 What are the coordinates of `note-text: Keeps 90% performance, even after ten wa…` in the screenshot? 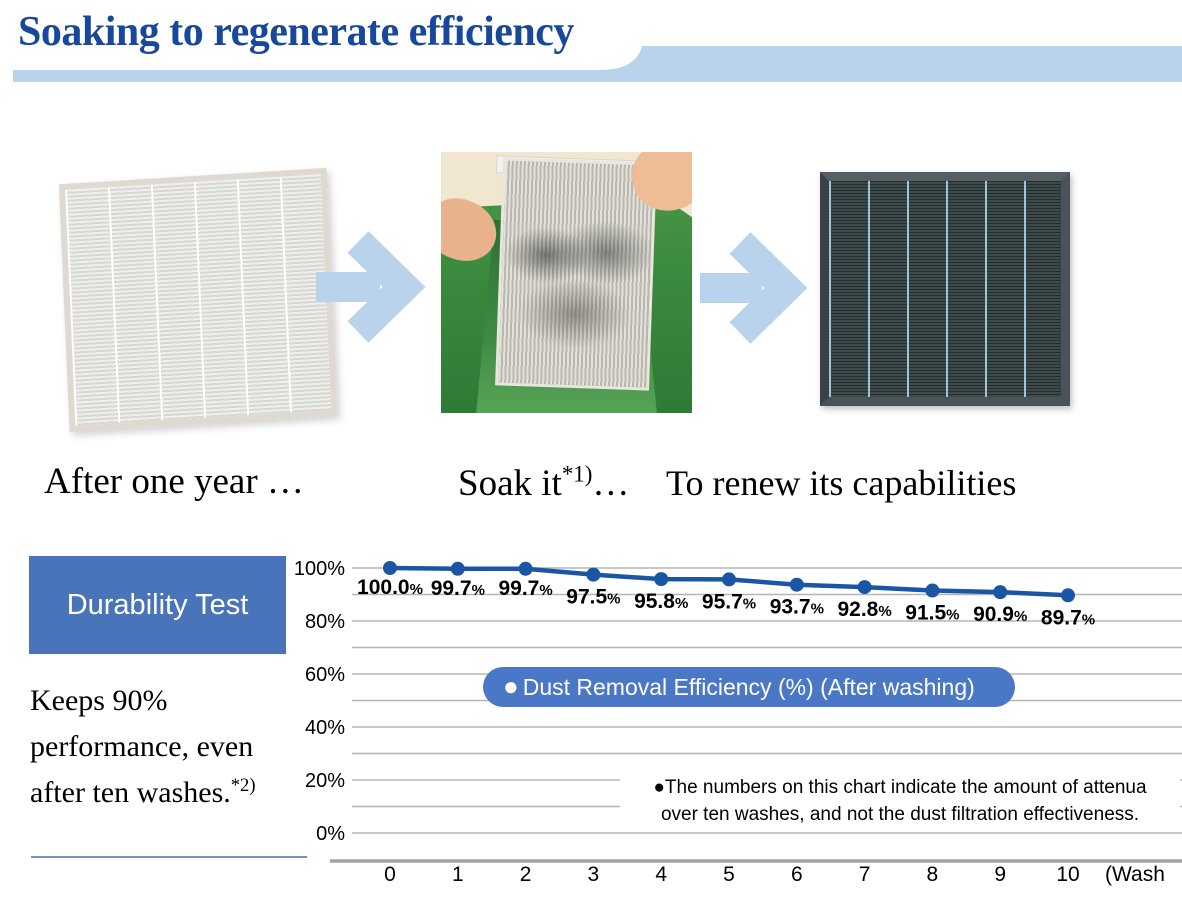 It's located at (142, 746).